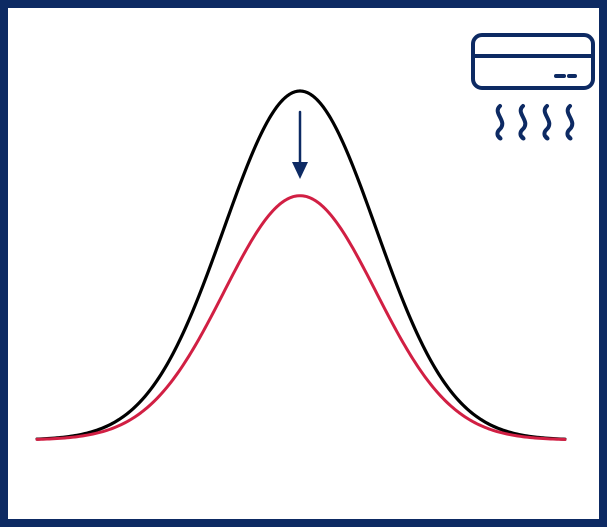 The height and width of the screenshot is (527, 607). What do you see at coordinates (300, 170) in the screenshot?
I see `arrow-head-icon` at bounding box center [300, 170].